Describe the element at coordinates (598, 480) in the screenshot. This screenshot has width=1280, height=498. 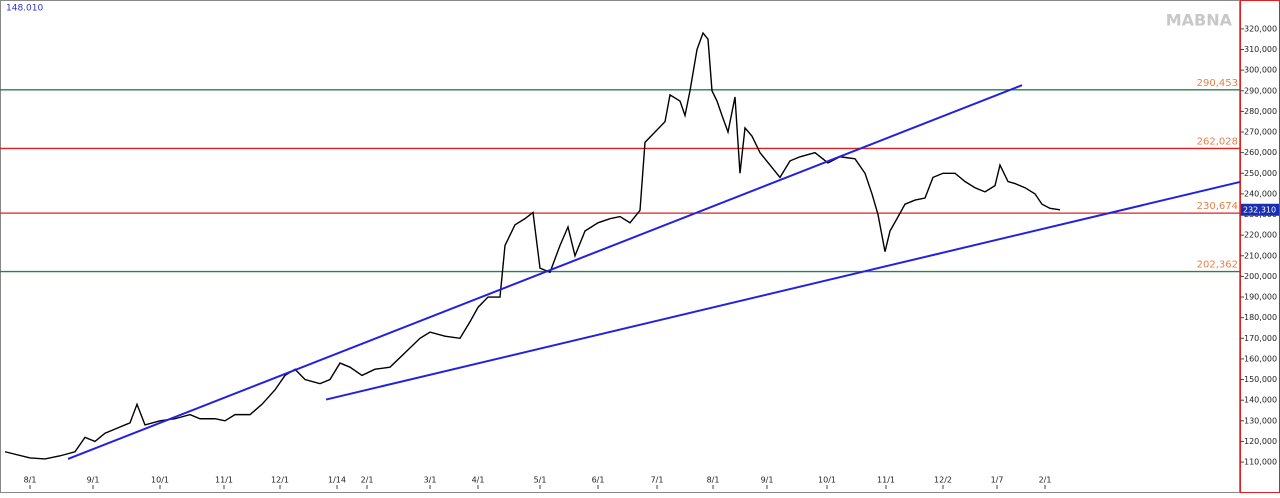
I see `x-tick-label: 6/1` at that location.